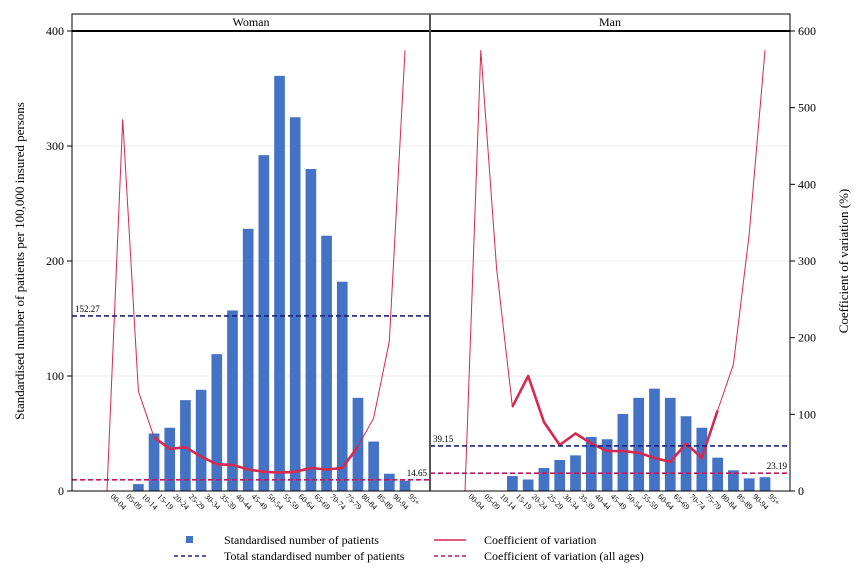 This screenshot has width=864, height=581. What do you see at coordinates (713, 502) in the screenshot?
I see `xtick-man-75-79: 75-79` at bounding box center [713, 502].